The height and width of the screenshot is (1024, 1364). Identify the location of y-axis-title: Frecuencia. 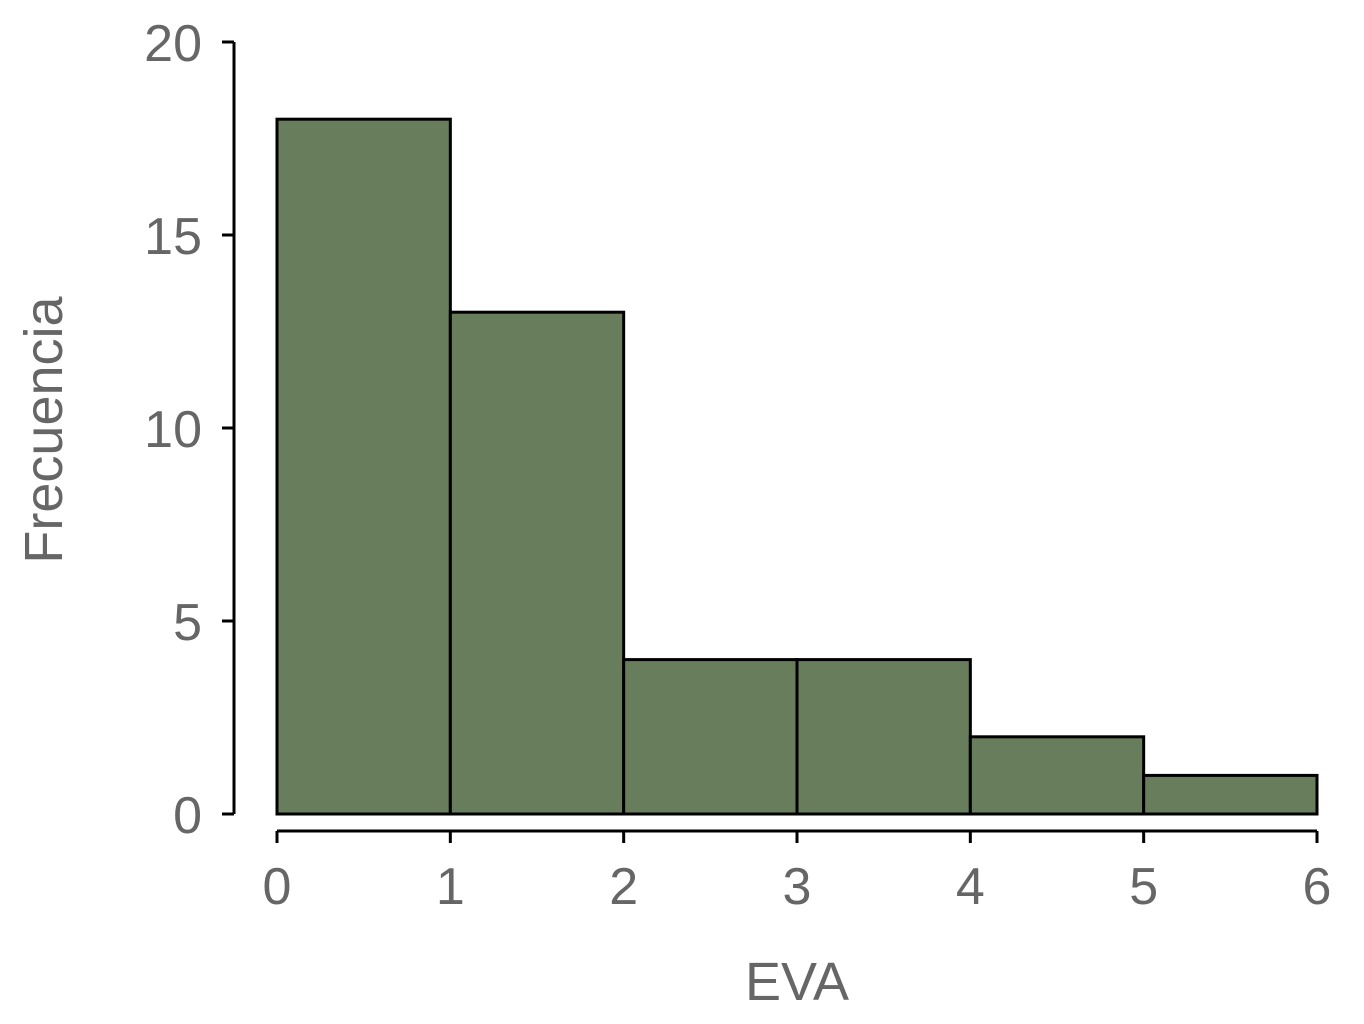
(44, 429).